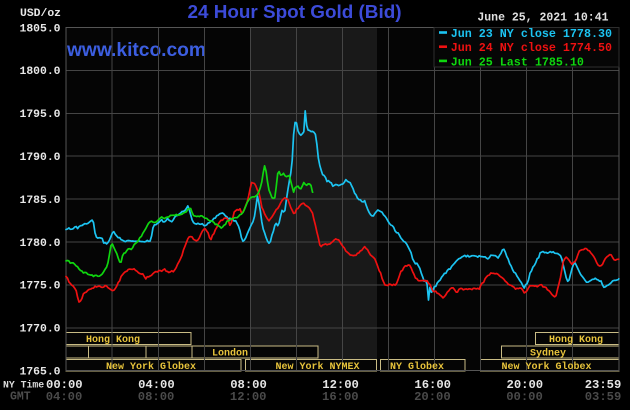 Image resolution: width=630 pixels, height=410 pixels. What do you see at coordinates (39, 287) in the screenshot?
I see `svg-text: 1775.0` at bounding box center [39, 287].